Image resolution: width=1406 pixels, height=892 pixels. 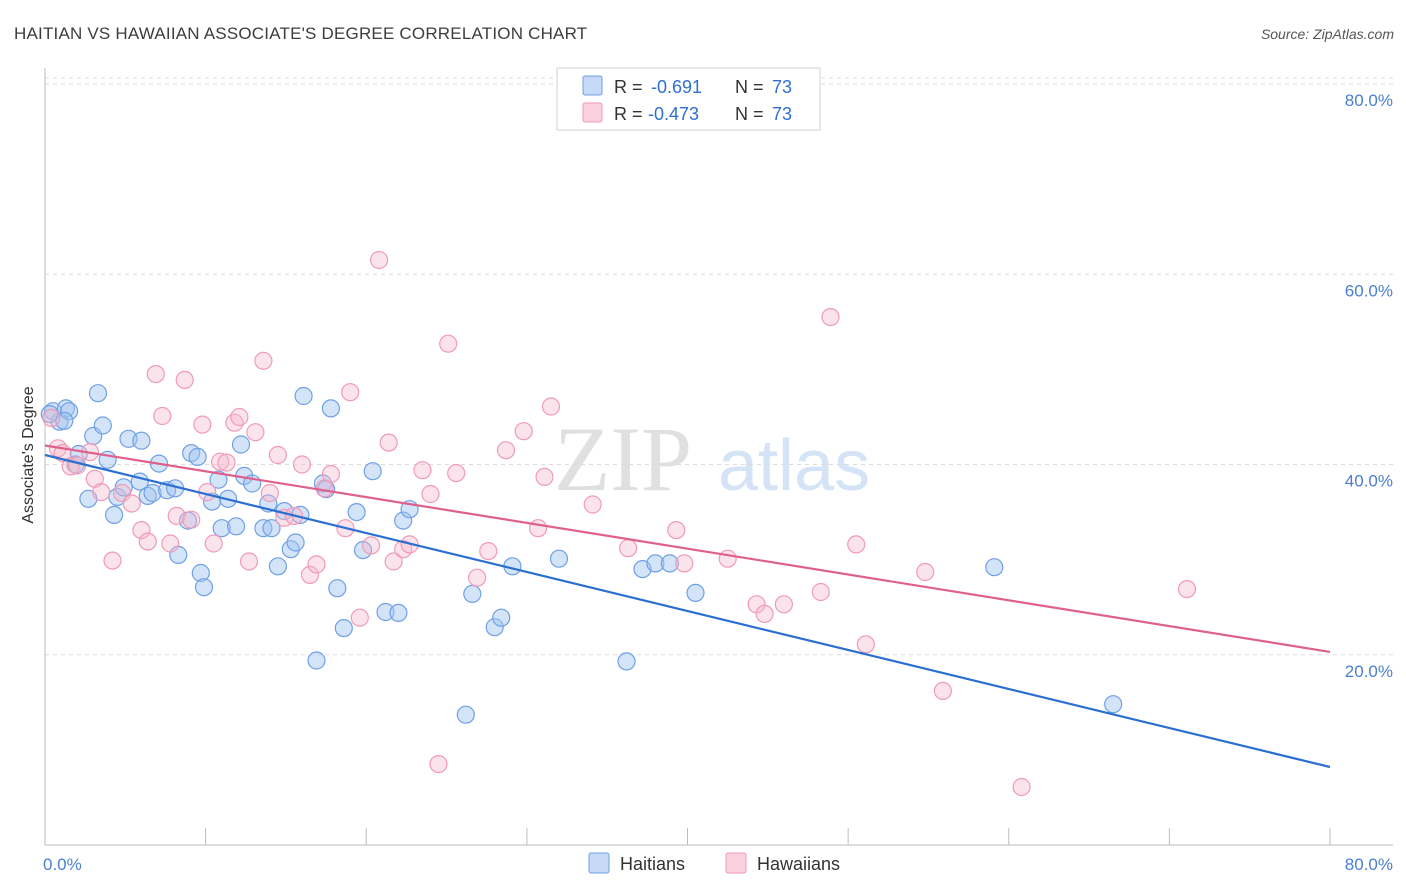 I want to click on legend-swatch-haitians, so click(x=592, y=85).